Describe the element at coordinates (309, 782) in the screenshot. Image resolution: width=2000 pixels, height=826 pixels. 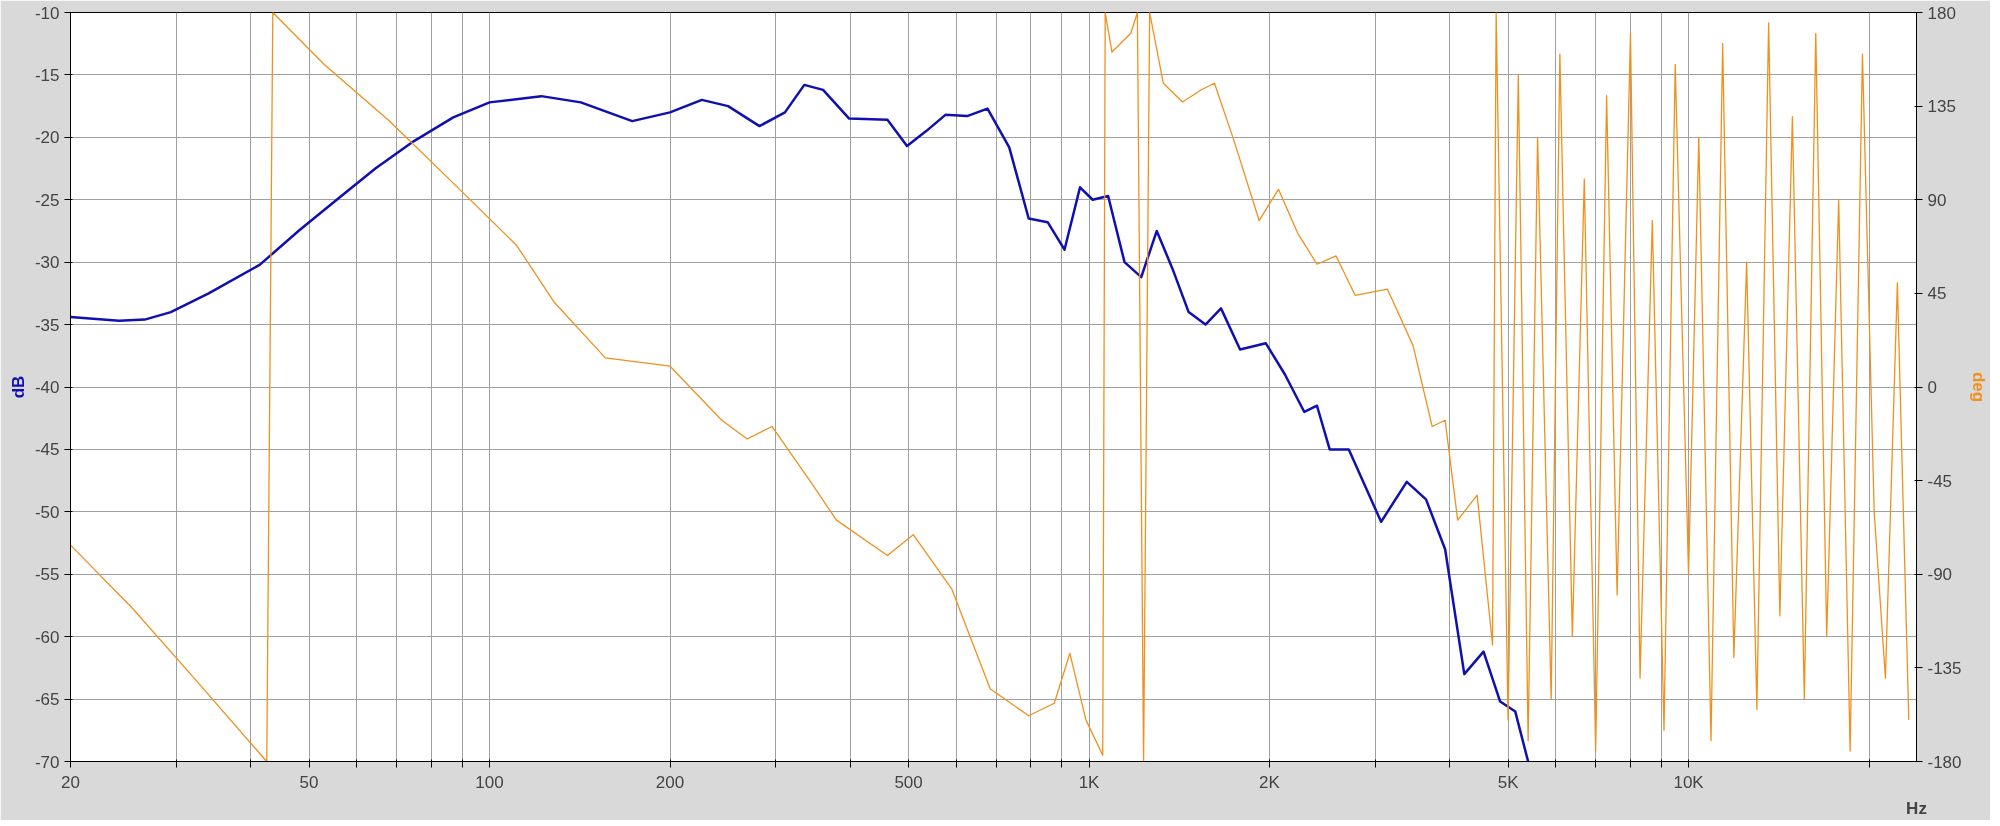
I see `x-tick-label: 50` at that location.